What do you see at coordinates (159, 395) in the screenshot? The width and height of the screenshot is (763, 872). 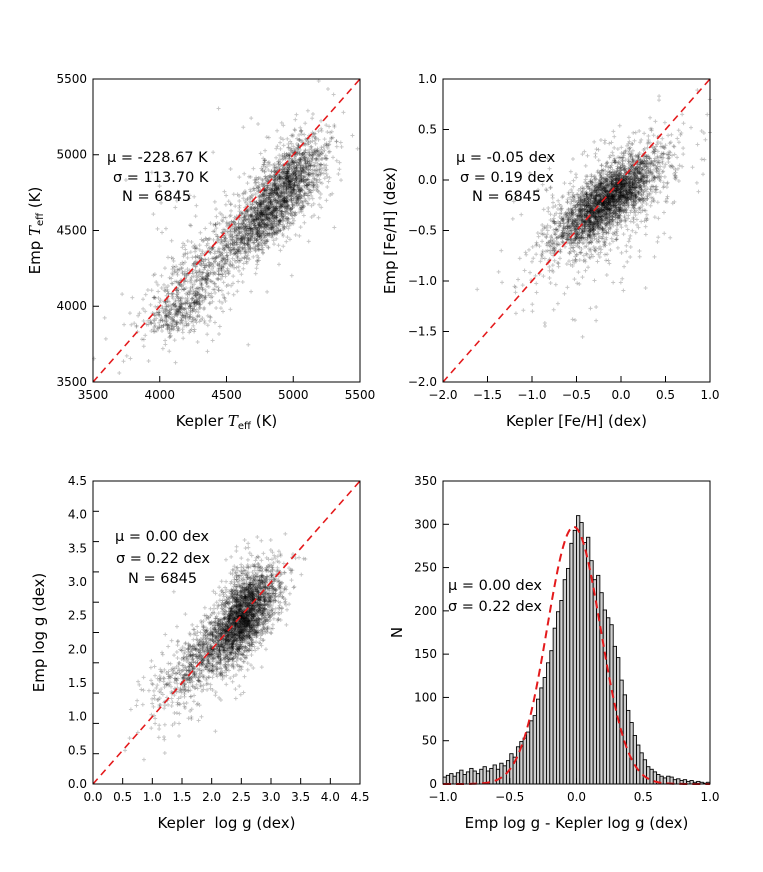 I see `teff-xtick-label: 4000` at bounding box center [159, 395].